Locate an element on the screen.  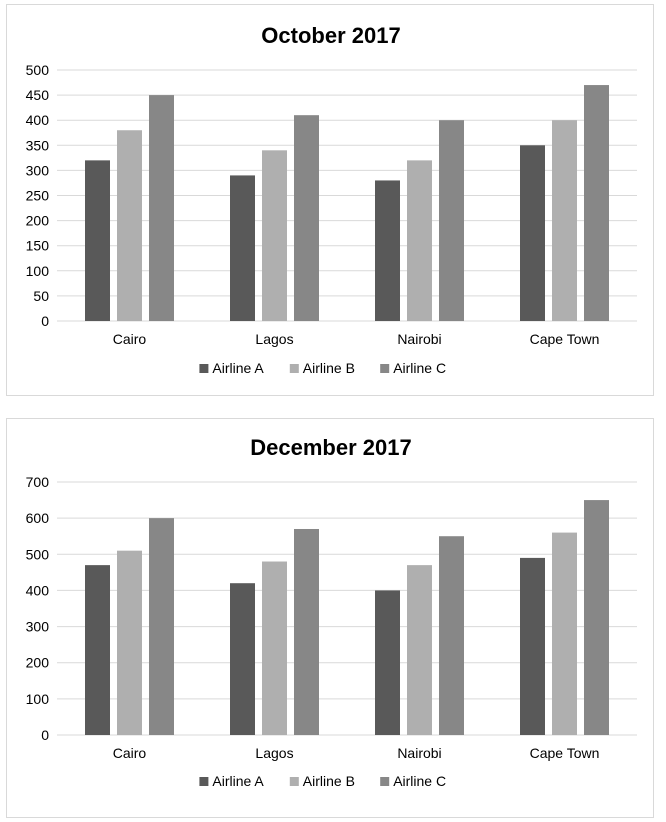
y-tick-label: 250 is located at coordinates (38, 196).